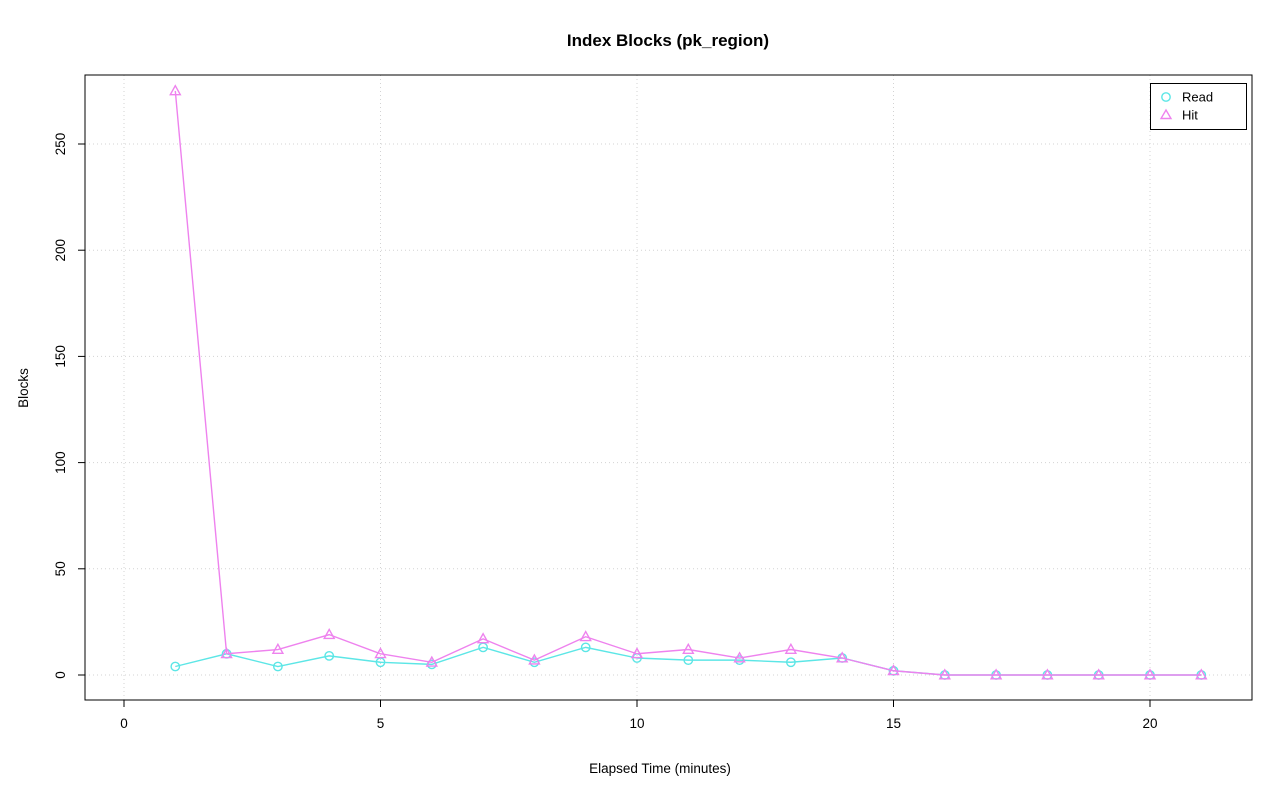 The height and width of the screenshot is (801, 1280). I want to click on y-axis-label: Blocks, so click(23, 388).